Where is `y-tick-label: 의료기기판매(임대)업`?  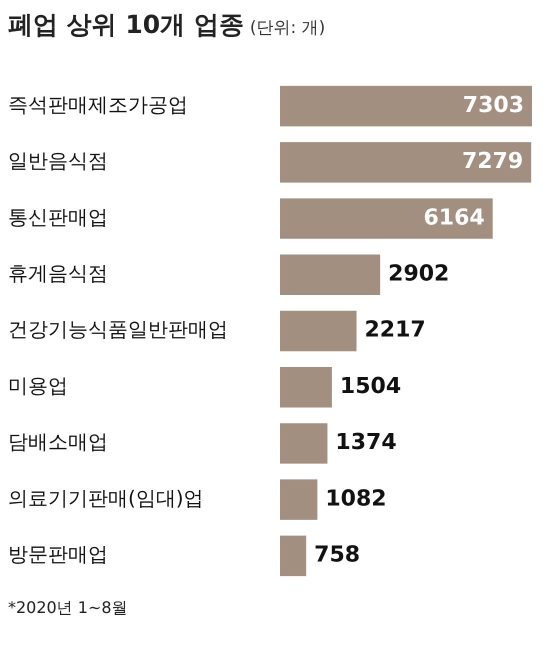
y-tick-label: 의료기기판매(임대)업 is located at coordinates (106, 498).